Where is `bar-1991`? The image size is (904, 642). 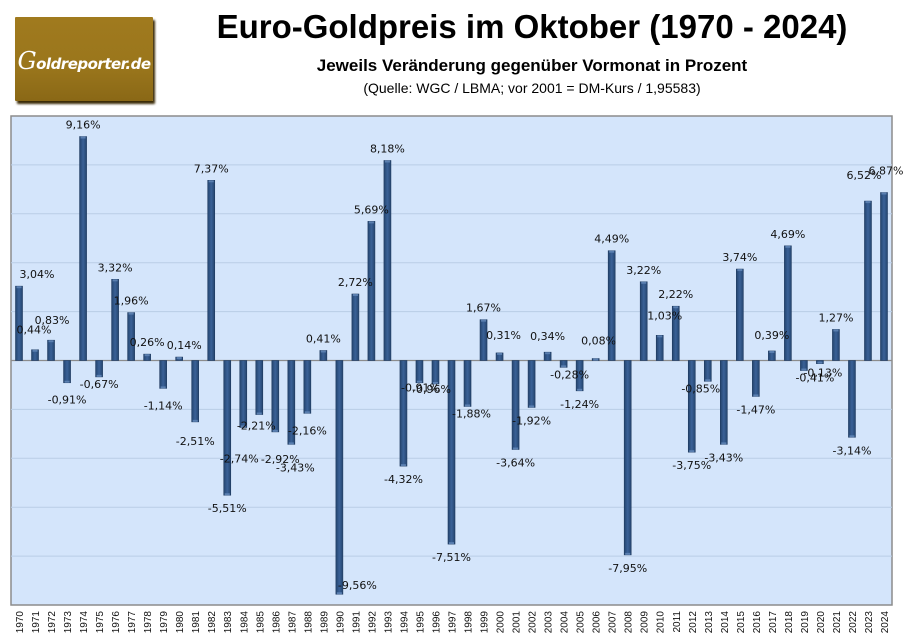 bar-1991 is located at coordinates (355, 327).